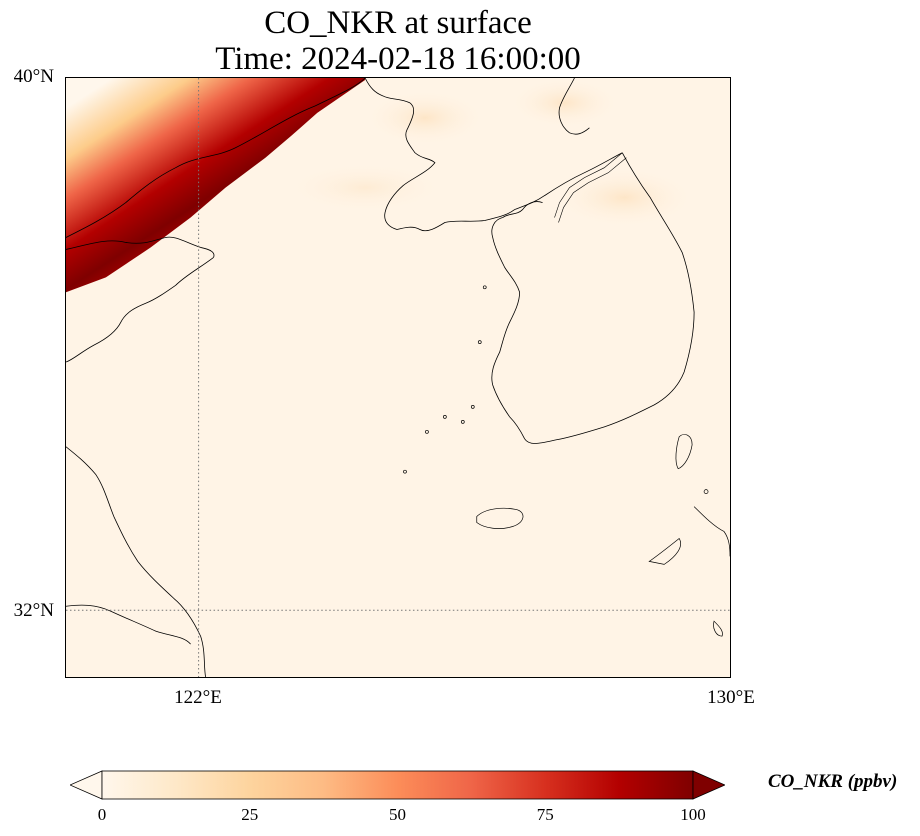 This screenshot has width=920, height=836. I want to click on lat-tick-label-40n: 40°N, so click(33, 76).